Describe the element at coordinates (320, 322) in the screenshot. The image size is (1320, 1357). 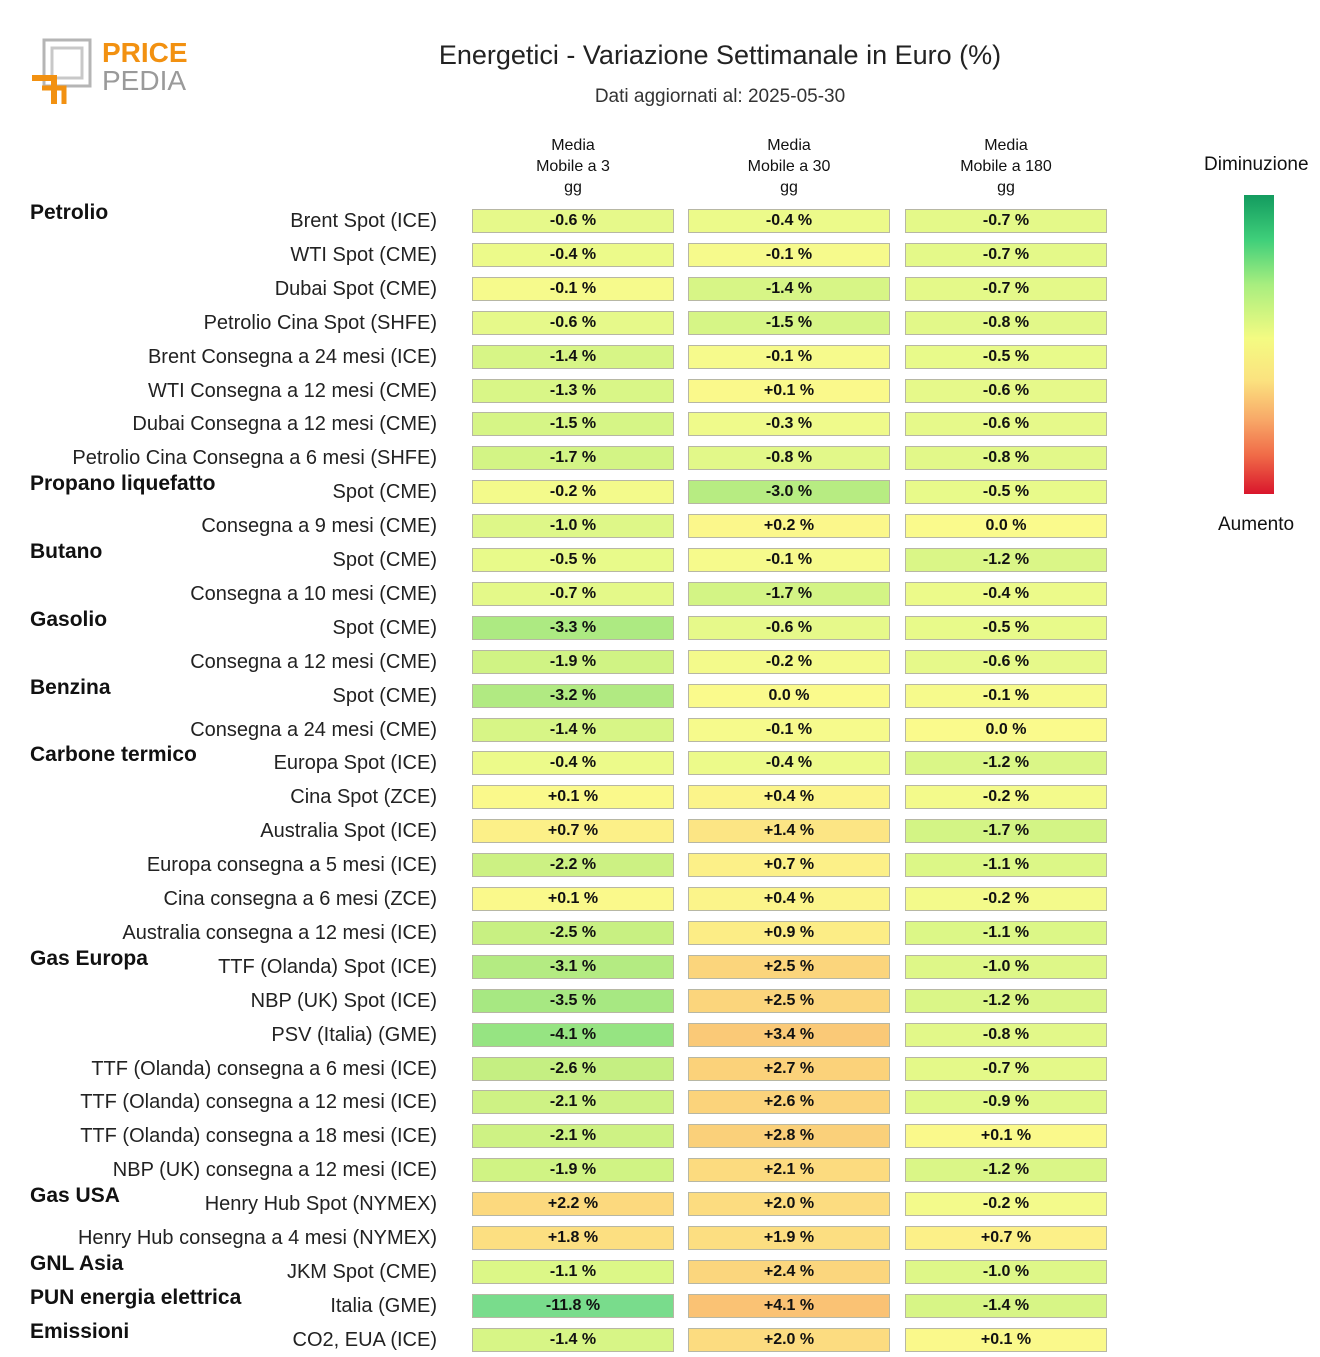
I see `row-label: Petrolio Cina Spot (SHFE)` at that location.